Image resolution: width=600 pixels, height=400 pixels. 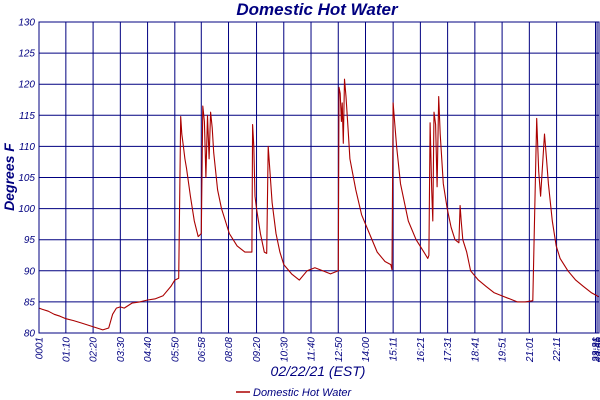 What do you see at coordinates (475, 349) in the screenshot?
I see `x-tick-label: 18:41` at bounding box center [475, 349].